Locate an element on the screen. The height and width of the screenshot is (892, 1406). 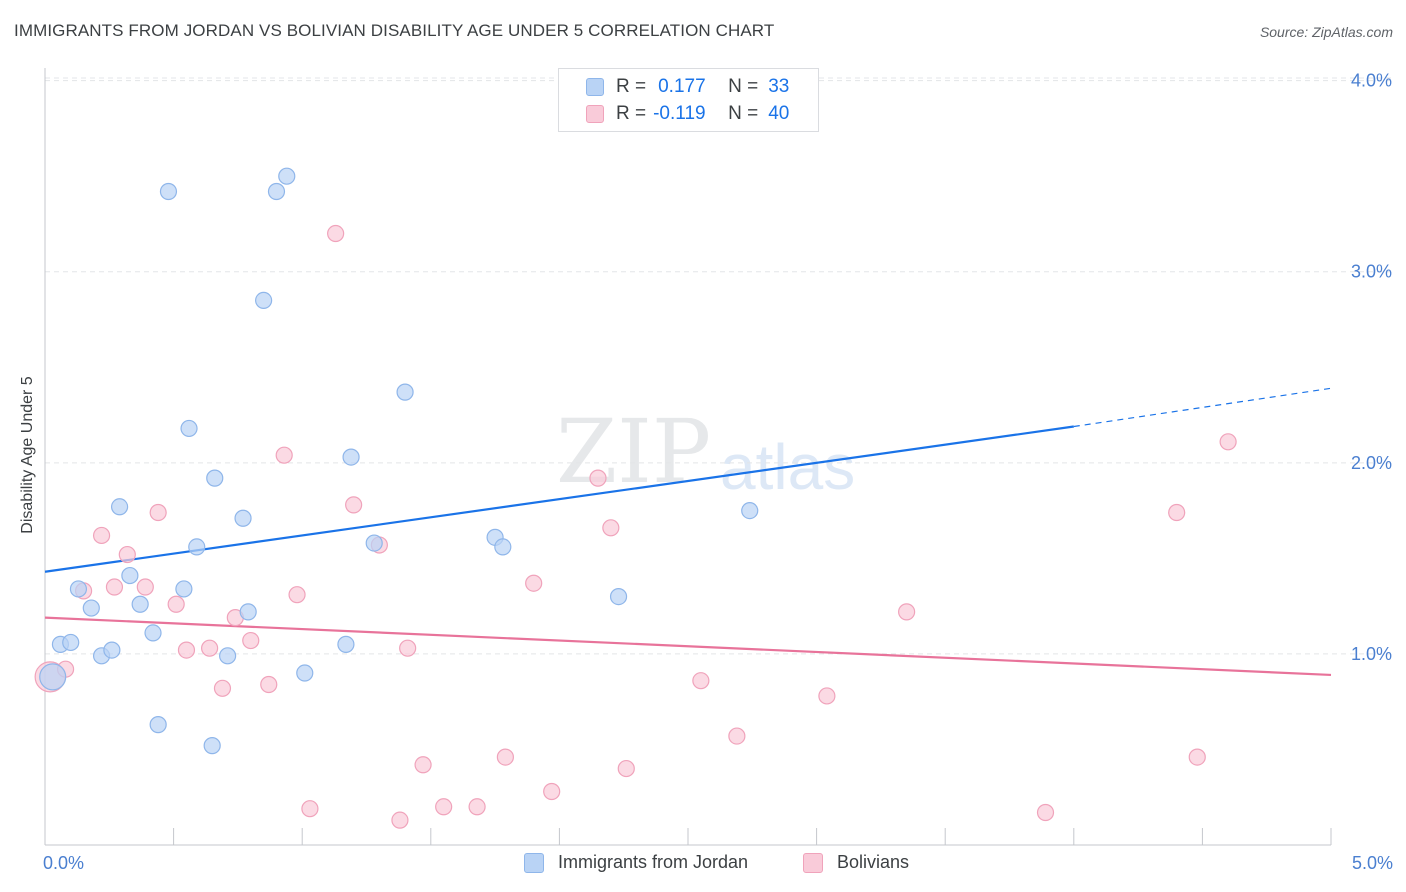
x-tick-label-max: 5.0% is located at coordinates (1372, 863).